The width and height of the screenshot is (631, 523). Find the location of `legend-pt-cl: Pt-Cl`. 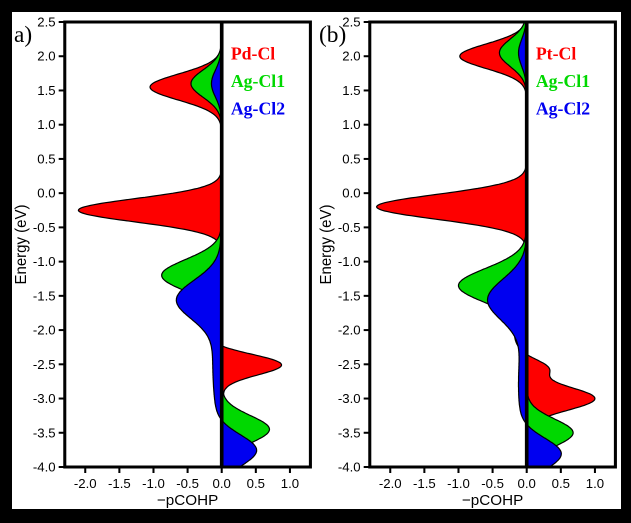

legend-pt-cl: Pt-Cl is located at coordinates (555, 54).